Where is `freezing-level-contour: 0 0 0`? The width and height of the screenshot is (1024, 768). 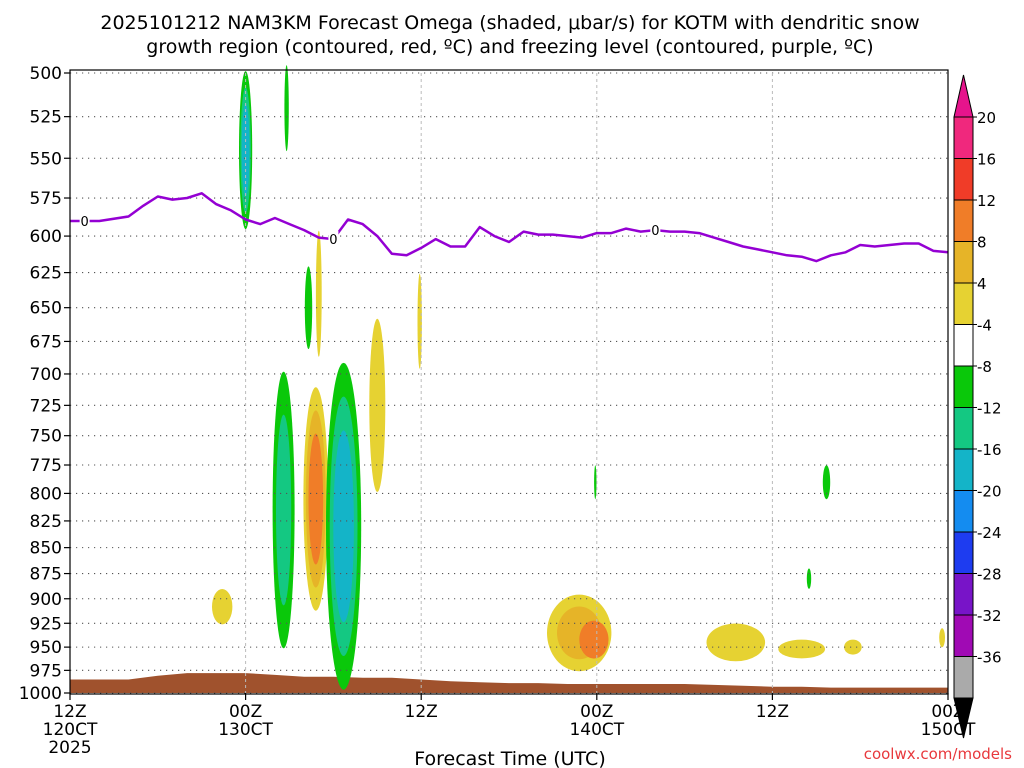 freezing-level-contour: 0 0 0 is located at coordinates (509, 227).